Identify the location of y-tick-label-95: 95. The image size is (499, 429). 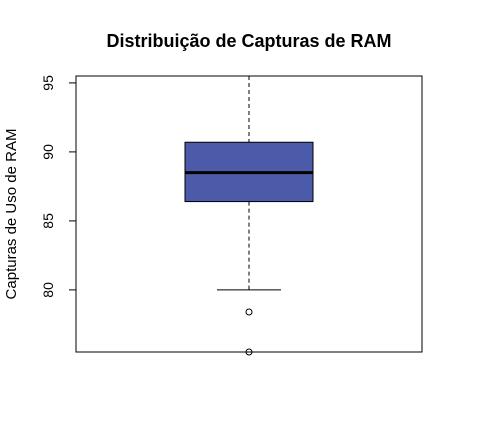
(48, 83).